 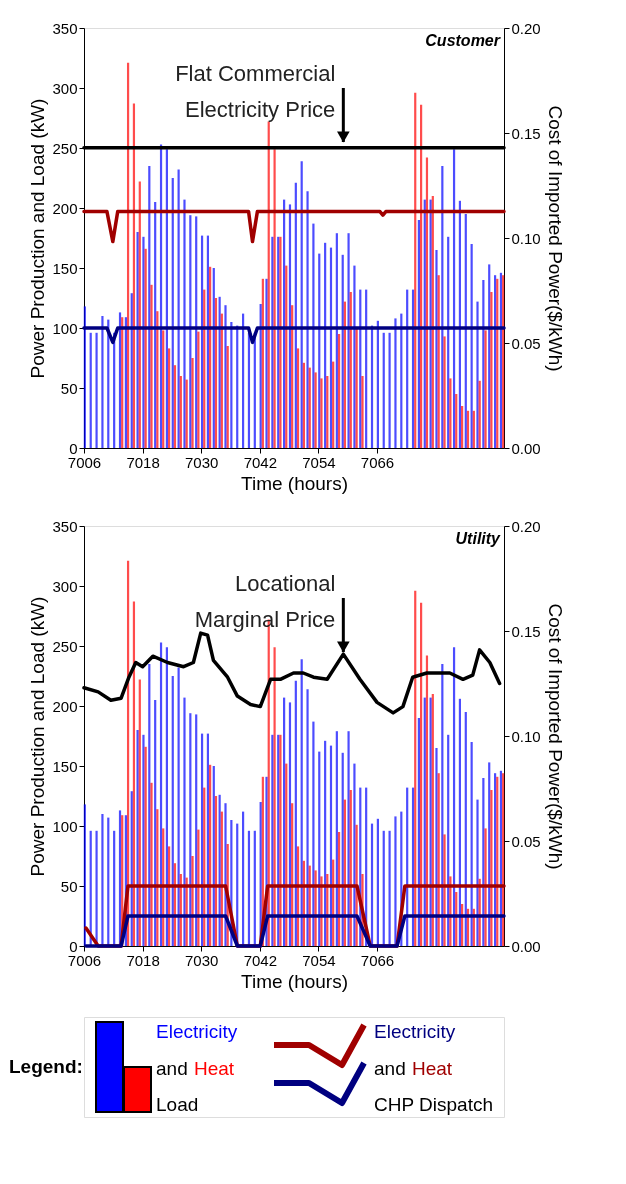 What do you see at coordinates (255, 91) in the screenshot?
I see `annotation: Flat Commercial Electricity Price` at bounding box center [255, 91].